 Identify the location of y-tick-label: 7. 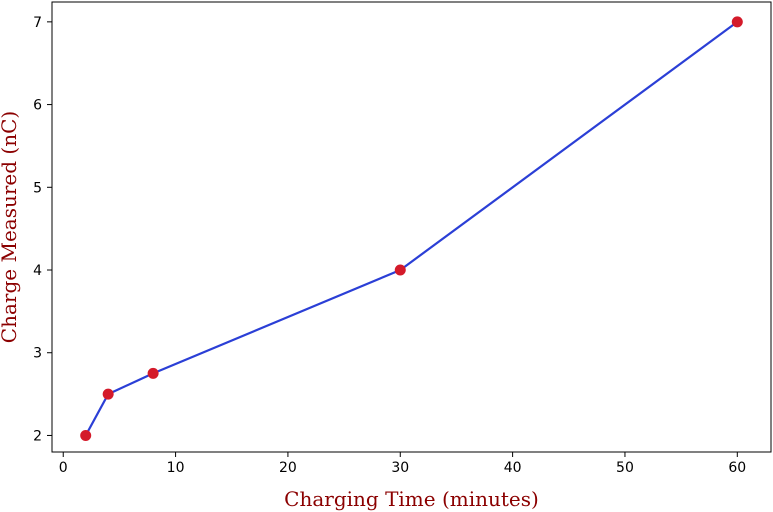
(37, 23).